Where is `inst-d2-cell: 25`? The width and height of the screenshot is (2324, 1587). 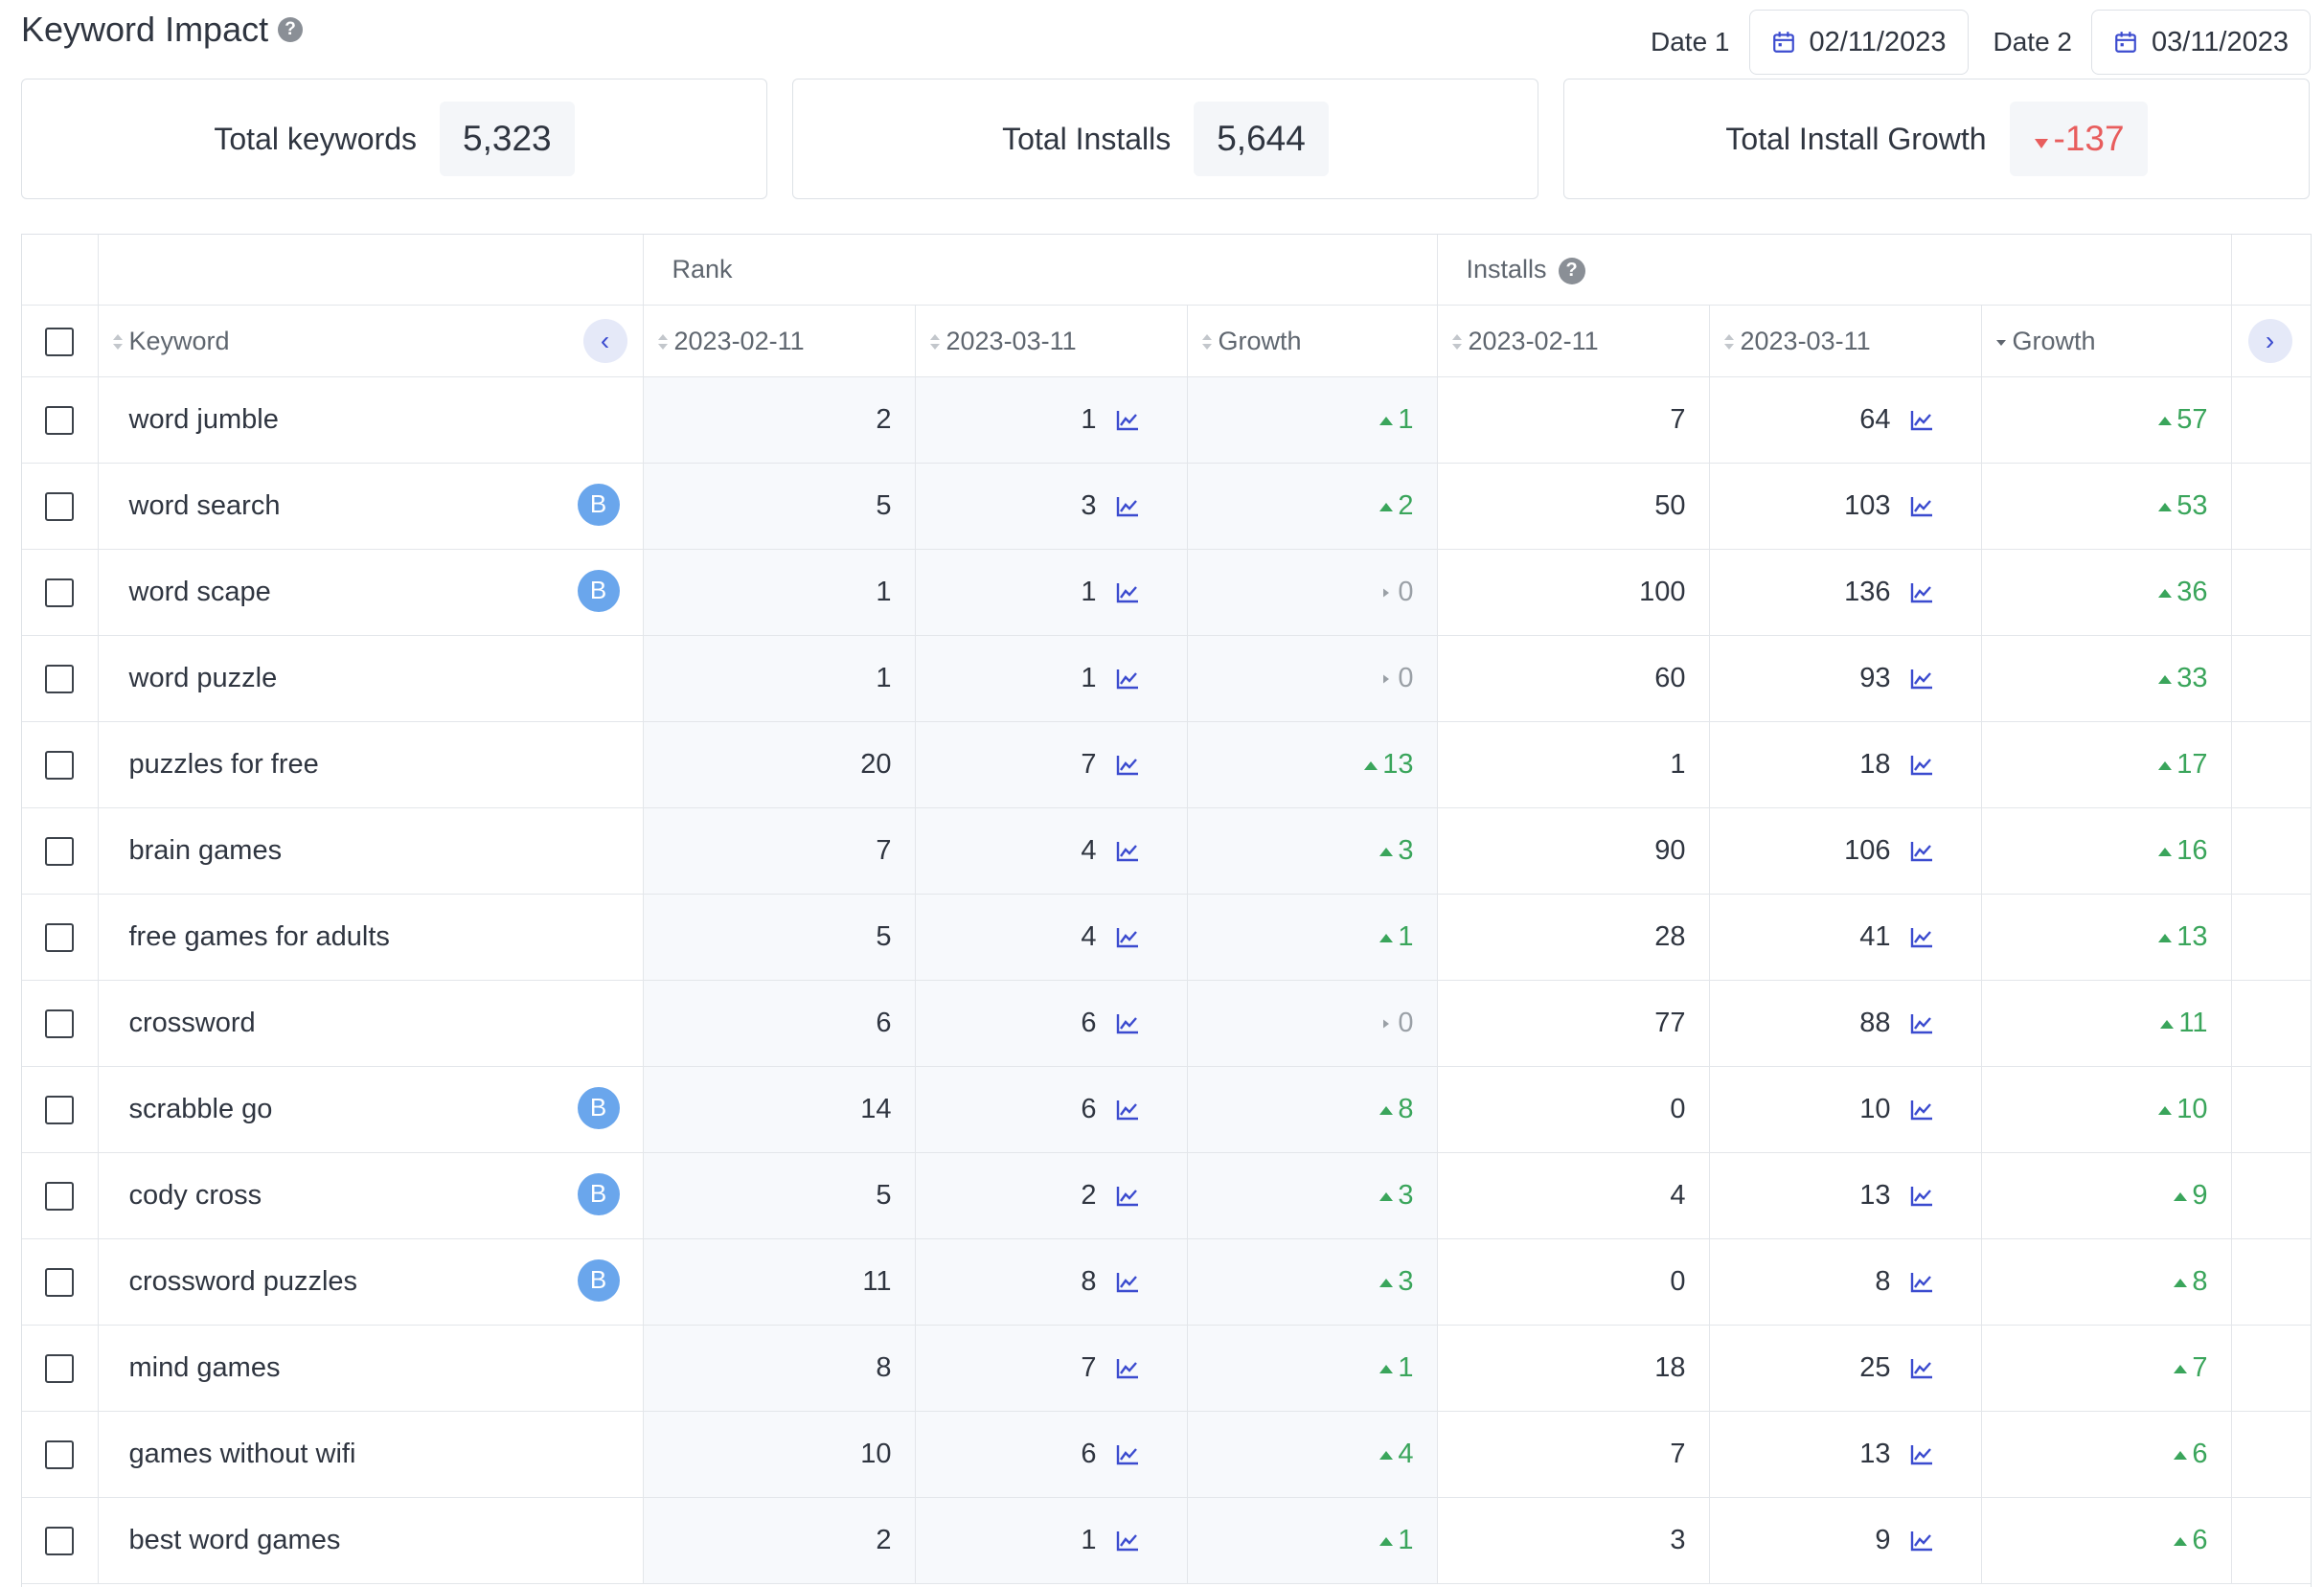 inst-d2-cell: 25 is located at coordinates (1845, 1368).